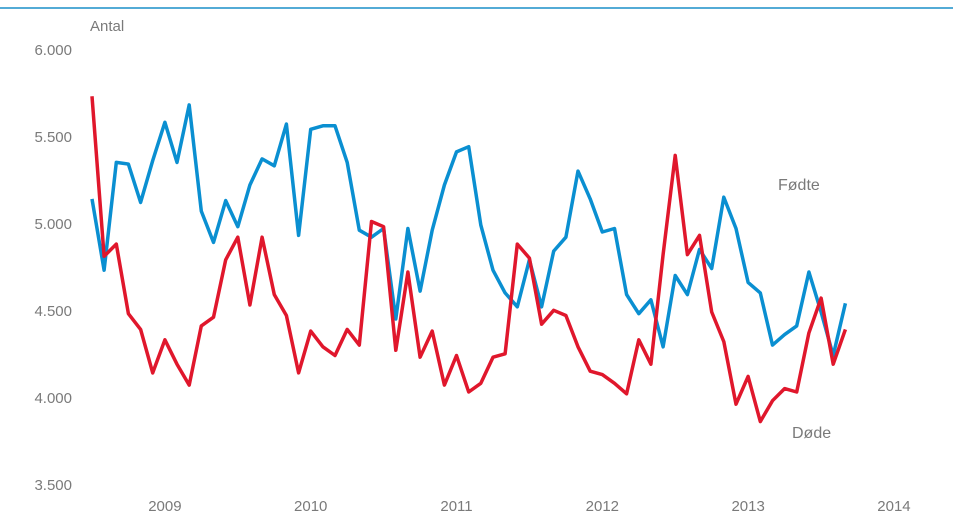  Describe the element at coordinates (53, 137) in the screenshot. I see `y-tick-label: 5.500` at that location.